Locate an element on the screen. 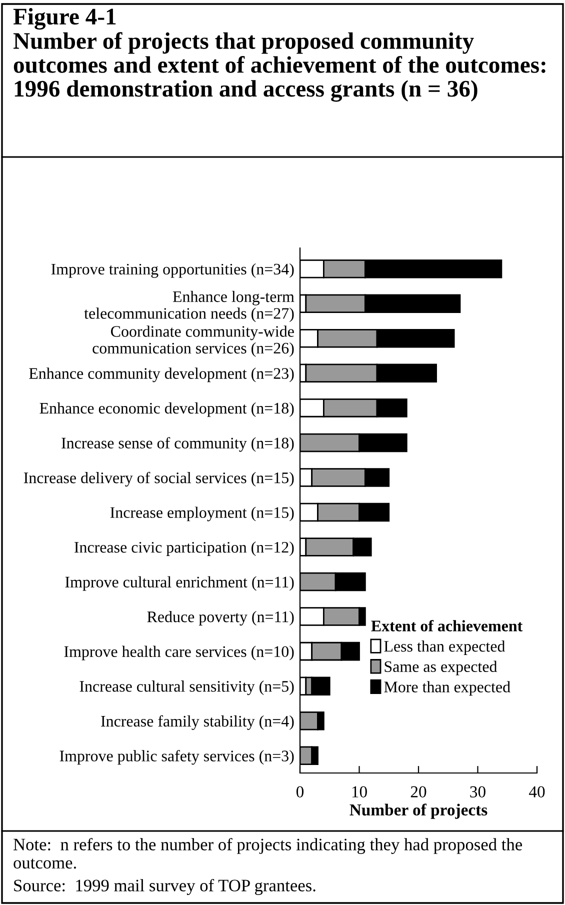 This screenshot has width=565, height=905. y-tick-label: Coordinate community-wide communication services (n=26) is located at coordinates (193, 341).